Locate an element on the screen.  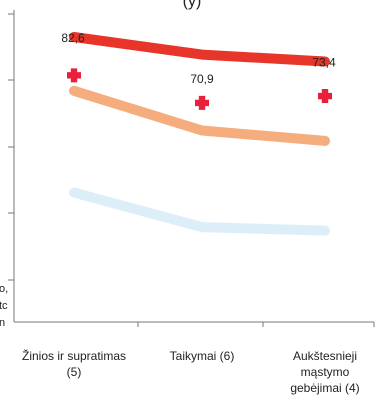
labels-layer: 82,6 73,4 70,9 is located at coordinates (198, 58).